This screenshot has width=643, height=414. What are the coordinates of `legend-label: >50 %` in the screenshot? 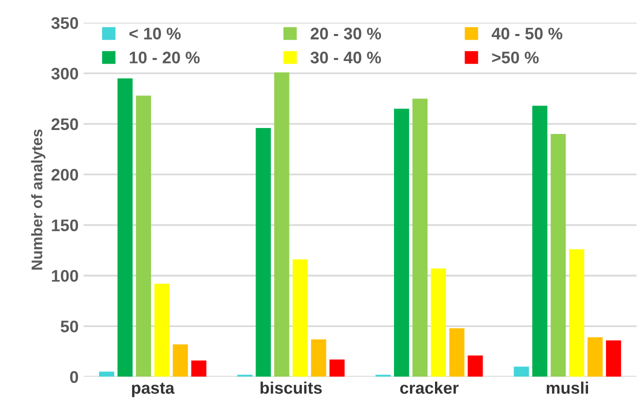 It's located at (515, 58).